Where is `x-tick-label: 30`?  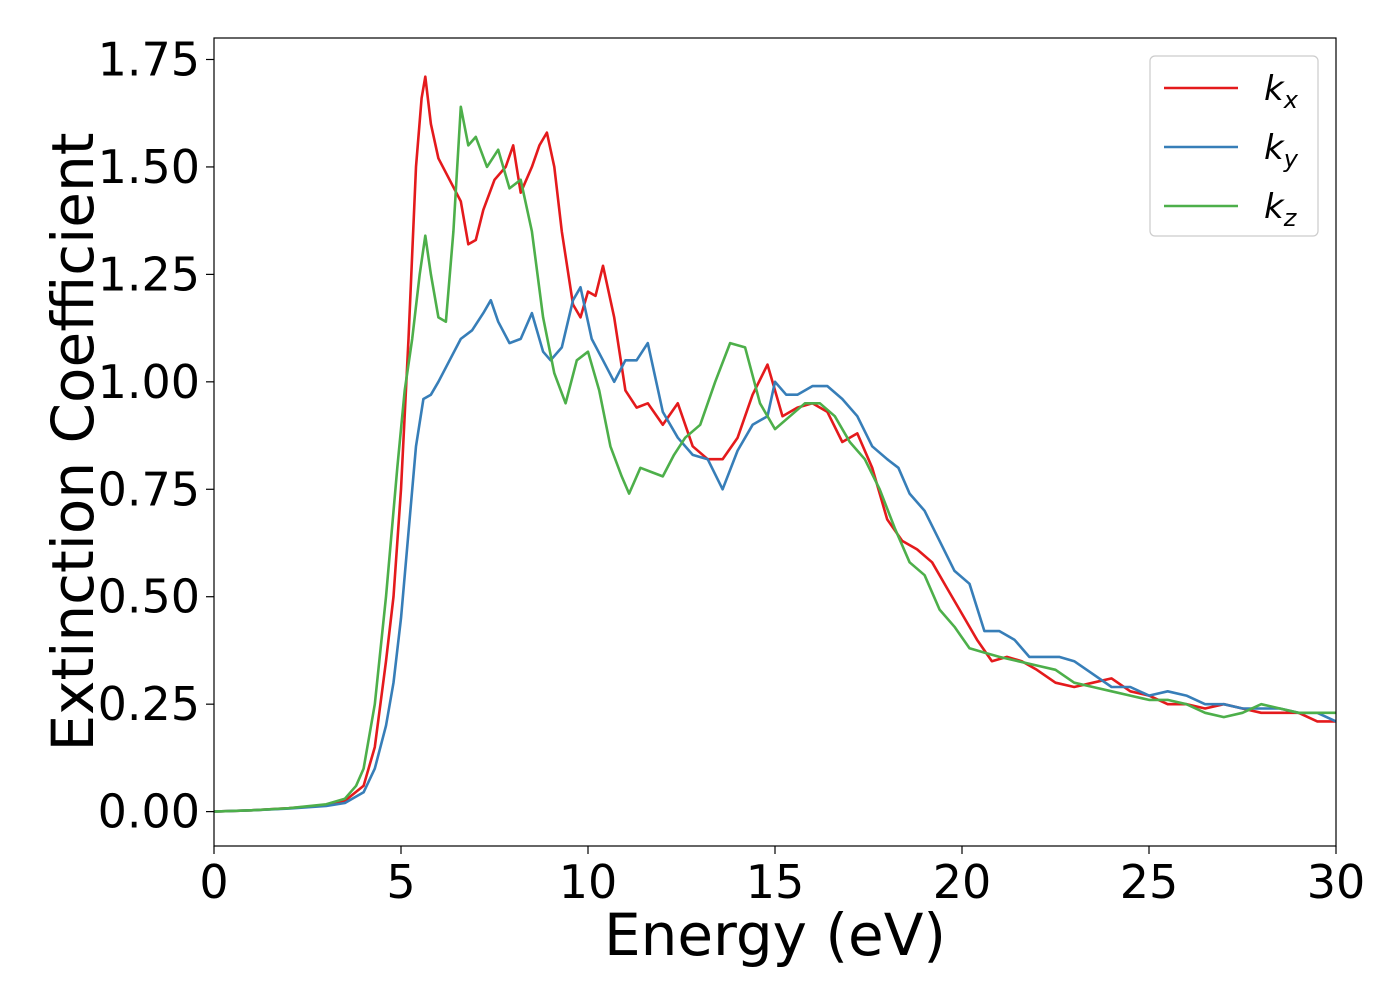
x-tick-label: 30 is located at coordinates (1336, 882).